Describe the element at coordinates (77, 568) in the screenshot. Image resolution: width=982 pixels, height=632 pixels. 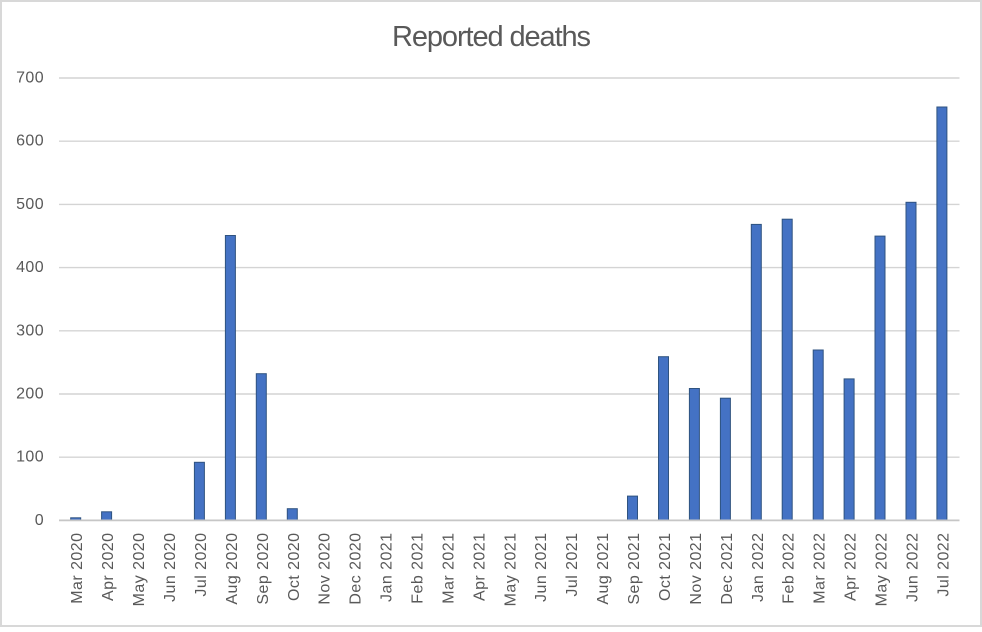
I see `svg-text: Mar 2020` at that location.